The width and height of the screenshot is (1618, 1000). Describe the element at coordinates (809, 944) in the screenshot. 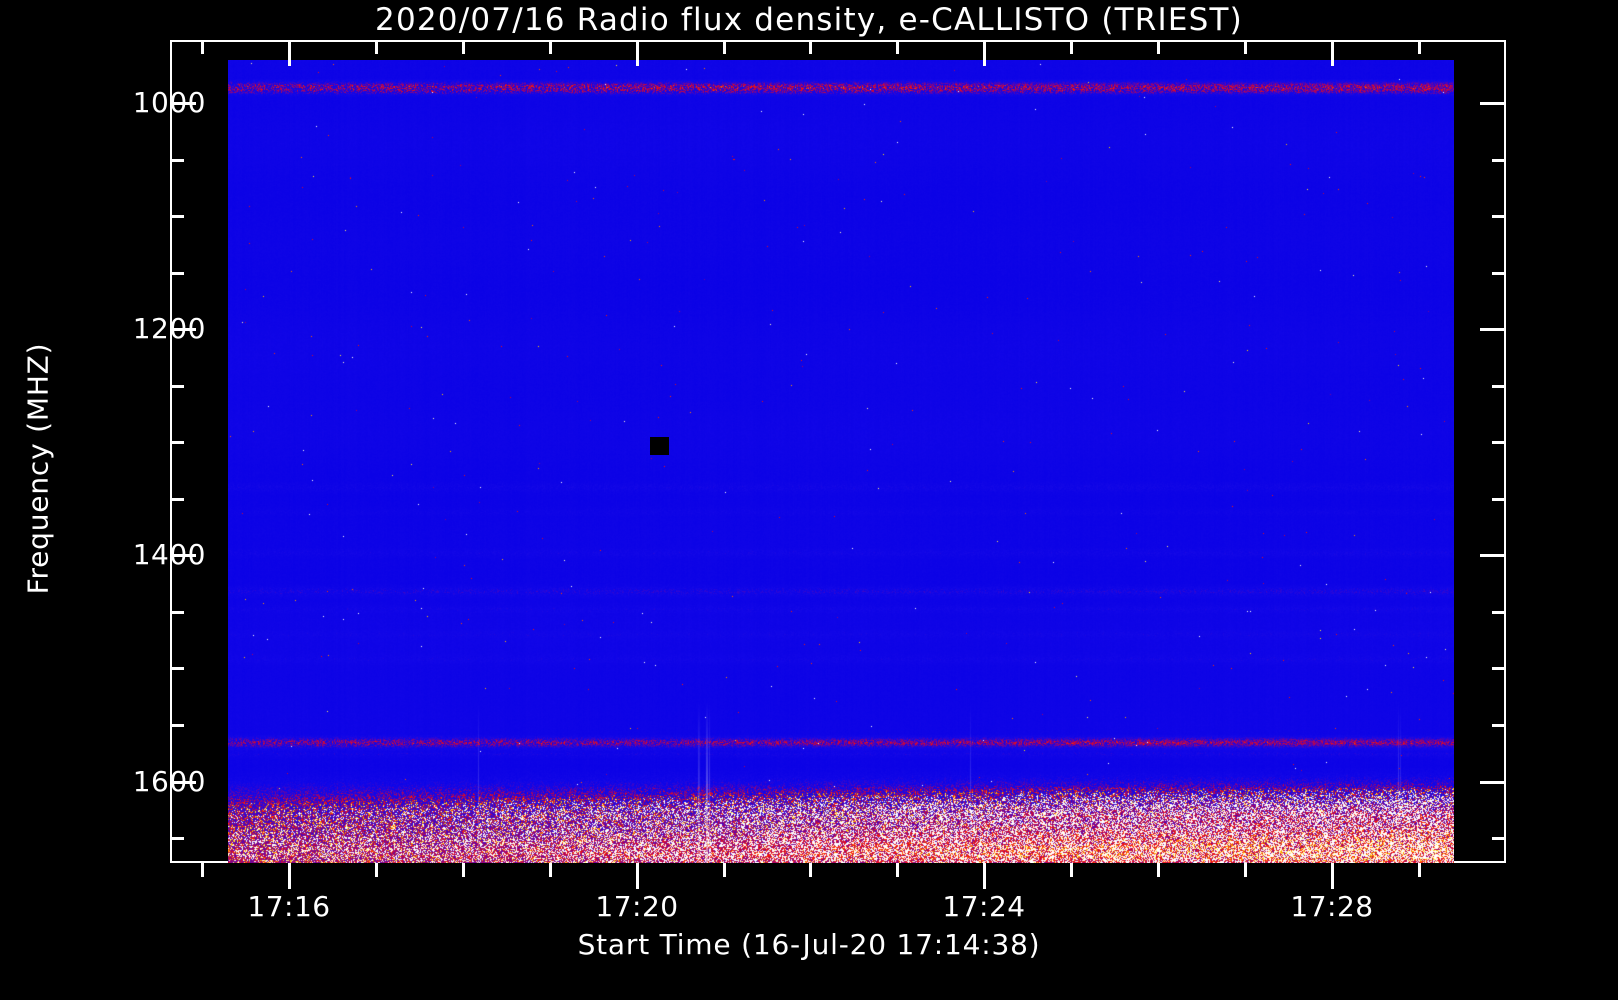

I see `x-axis-title: Start Time (16-Jul-20 17:14:38)` at that location.